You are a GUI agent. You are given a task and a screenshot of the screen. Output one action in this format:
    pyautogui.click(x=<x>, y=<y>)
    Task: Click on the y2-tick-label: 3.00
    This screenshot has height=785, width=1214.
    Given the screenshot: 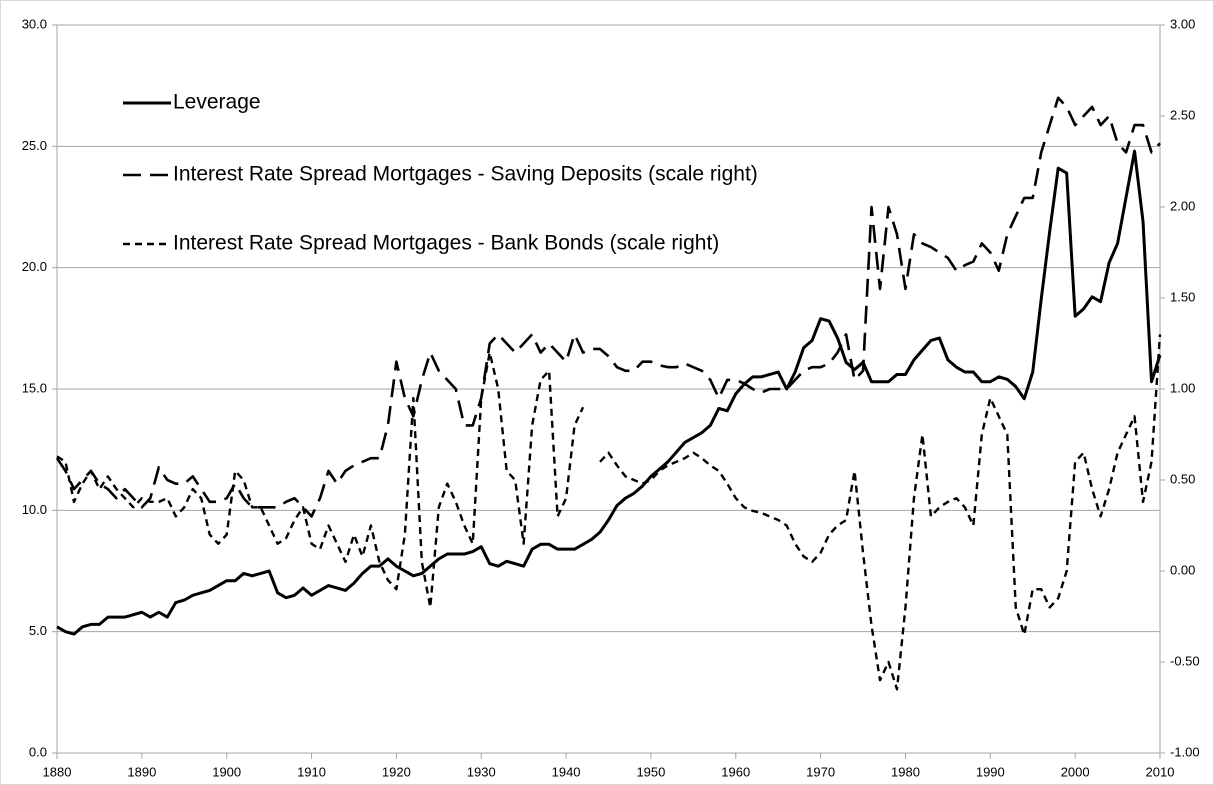 What is the action you would take?
    pyautogui.click(x=1182, y=23)
    